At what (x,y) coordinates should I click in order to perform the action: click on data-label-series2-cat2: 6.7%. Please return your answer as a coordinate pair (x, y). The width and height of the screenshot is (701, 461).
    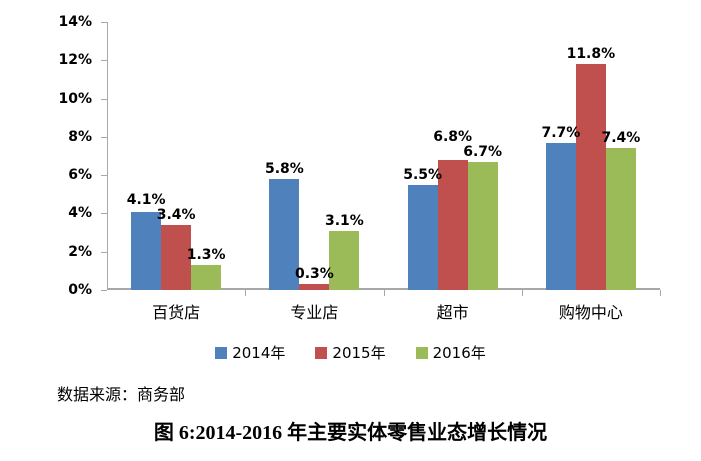
    Looking at the image, I should click on (483, 151).